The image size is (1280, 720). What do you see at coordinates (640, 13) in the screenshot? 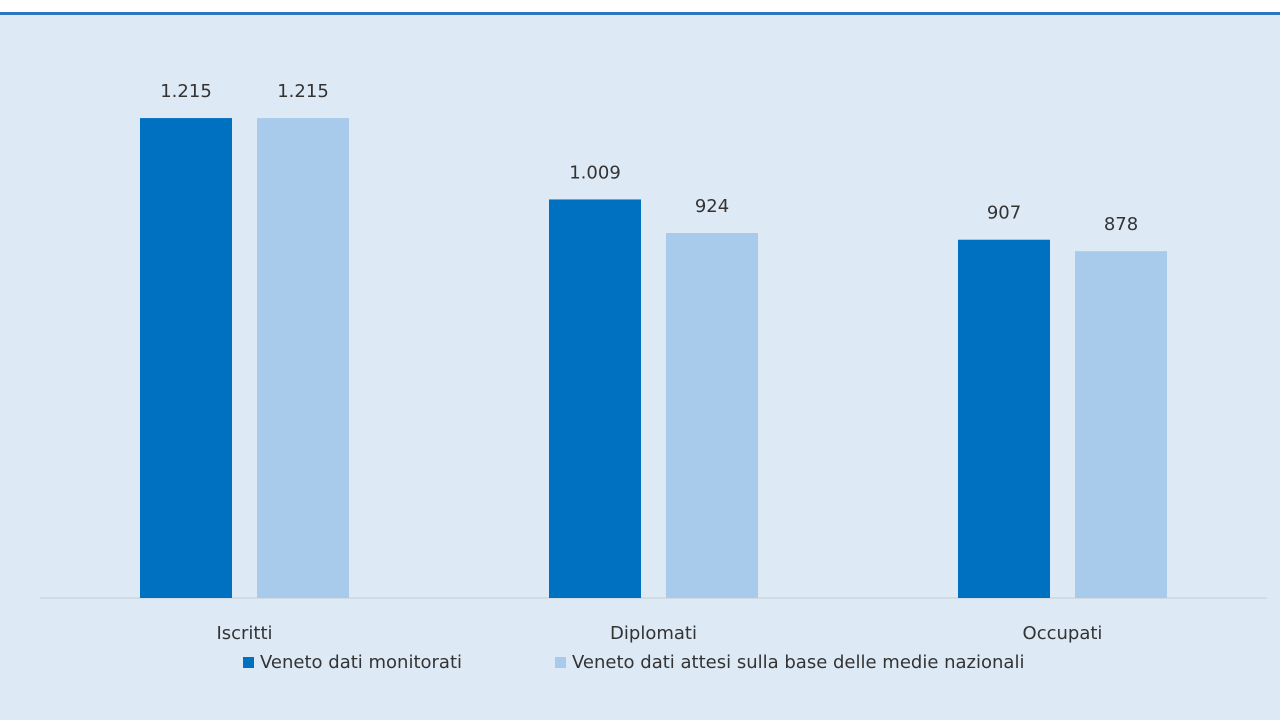
I see `top-border` at bounding box center [640, 13].